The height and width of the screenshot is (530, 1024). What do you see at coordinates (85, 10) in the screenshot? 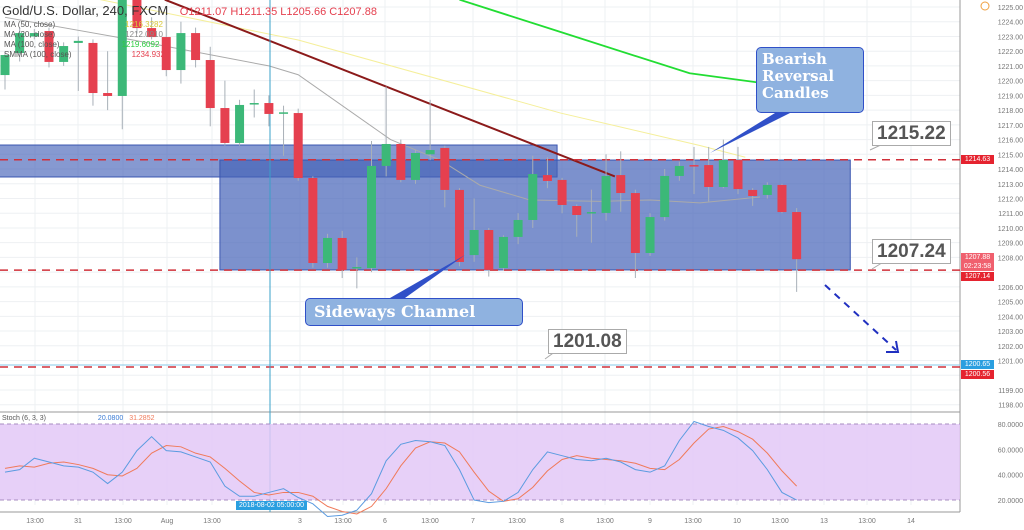
I see `symbol-title: Gold/U.S. Dollar, 240, FXCM` at bounding box center [85, 10].